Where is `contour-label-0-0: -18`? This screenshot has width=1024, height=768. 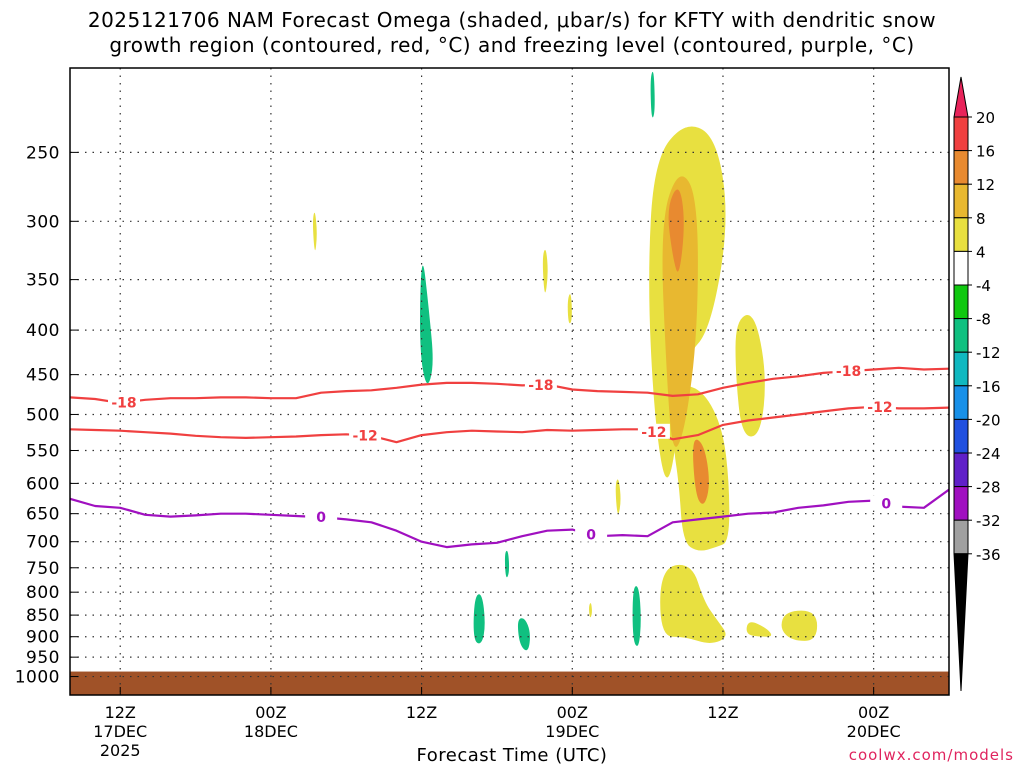
contour-label-0-0: -18 is located at coordinates (123, 403).